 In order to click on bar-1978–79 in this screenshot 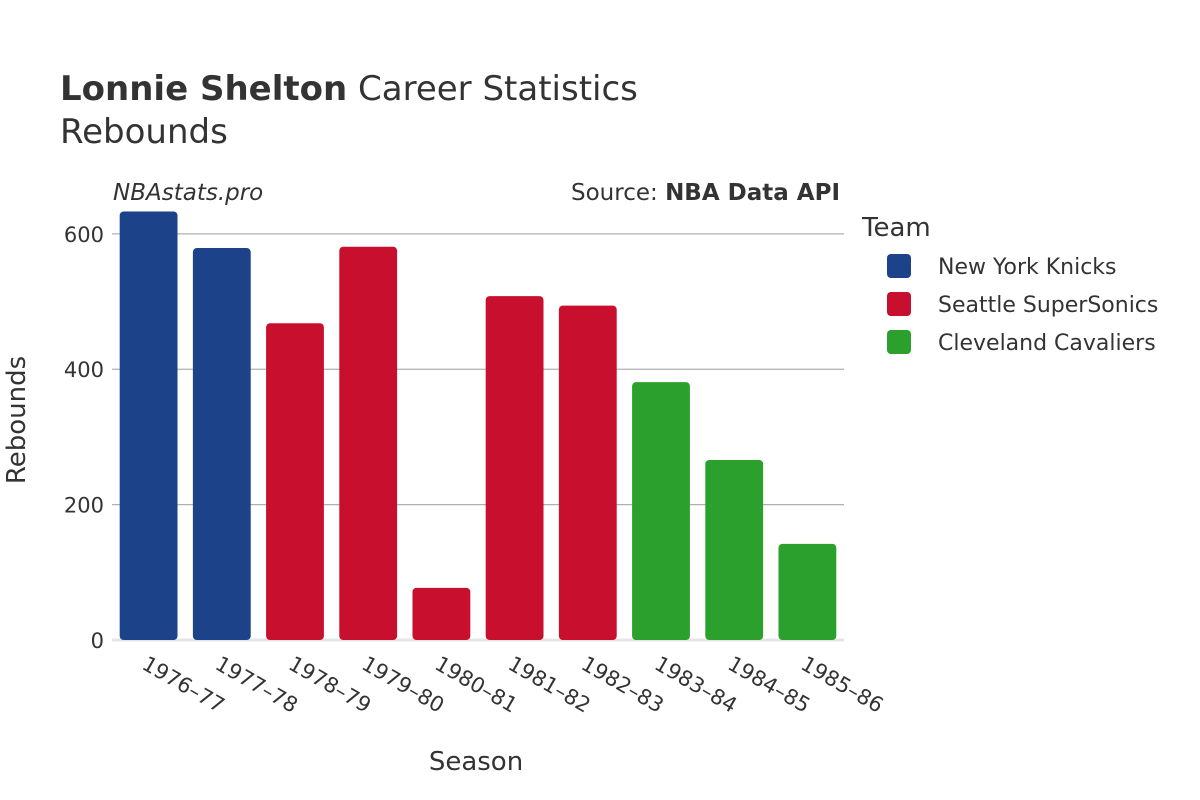, I will do `click(295, 481)`.